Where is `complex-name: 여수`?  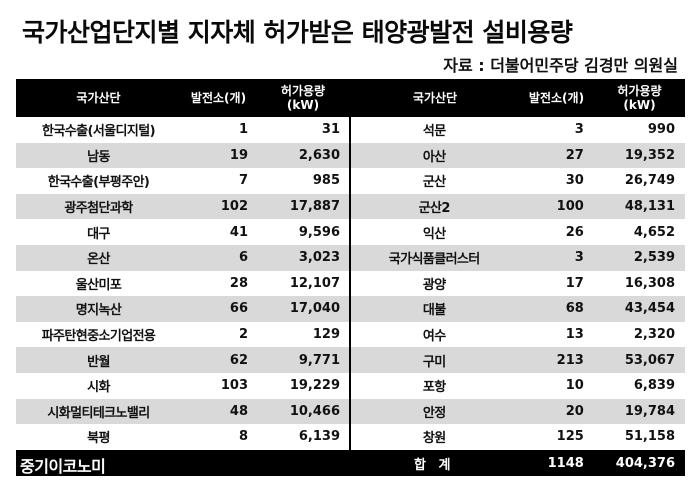
complex-name: 여수 is located at coordinates (434, 337).